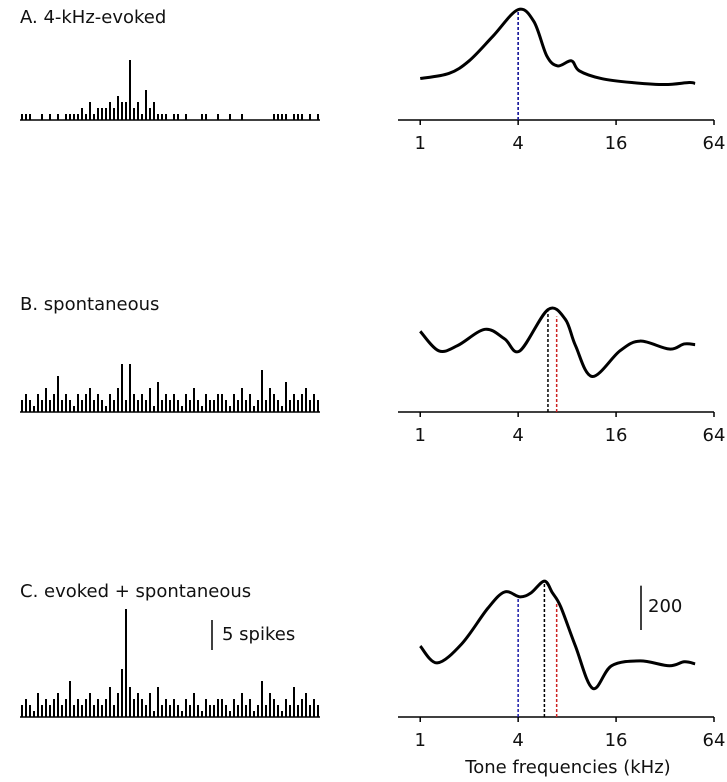 The height and width of the screenshot is (782, 727). Describe the element at coordinates (557, 342) in the screenshot. I see `tuning-curve` at that location.